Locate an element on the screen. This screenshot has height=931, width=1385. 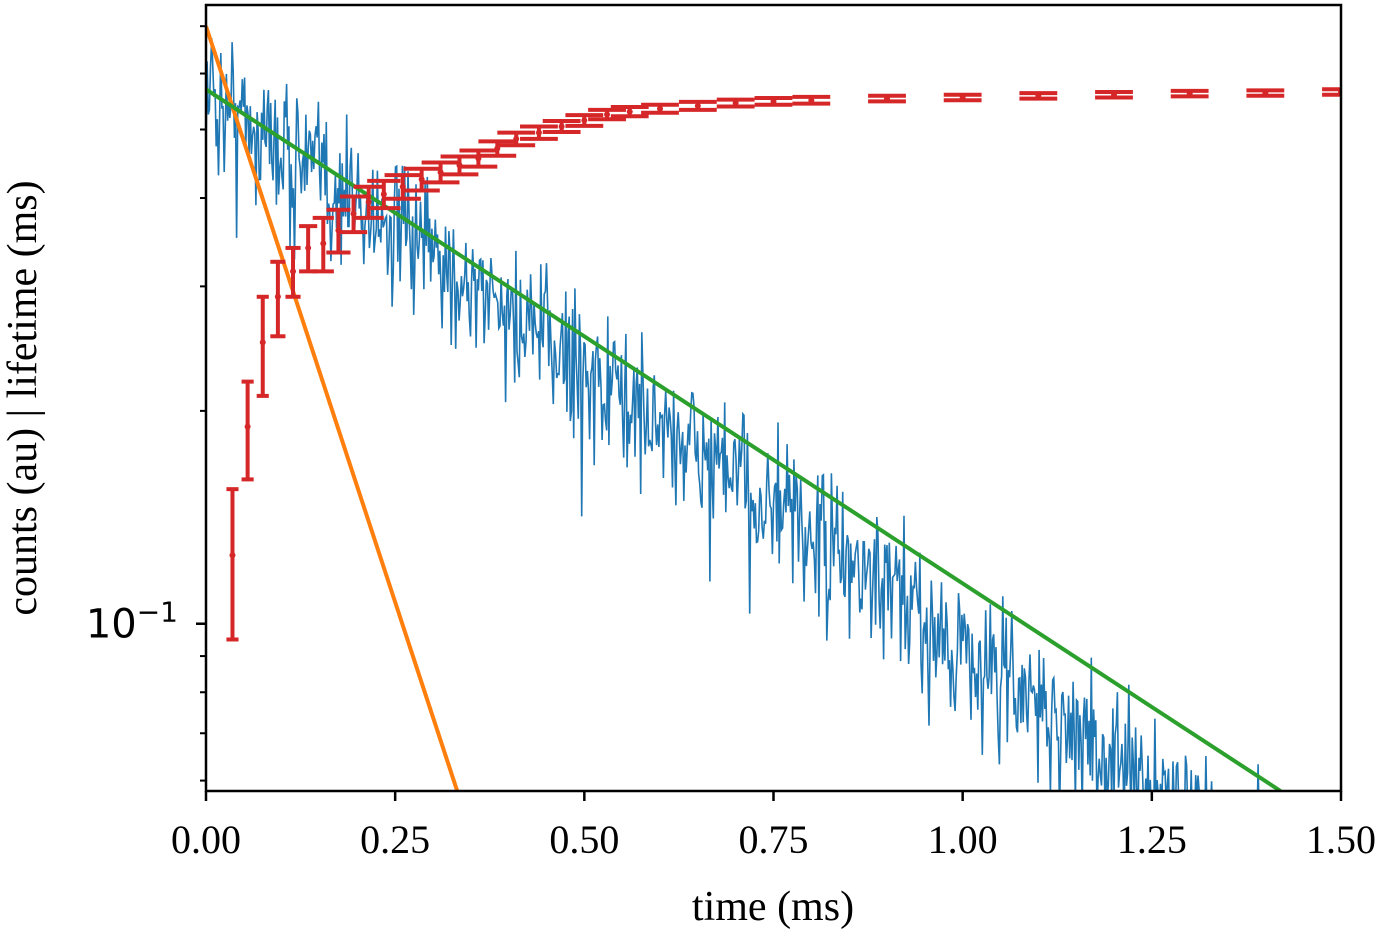
x-tick-label: 1.50 is located at coordinates (1341, 839).